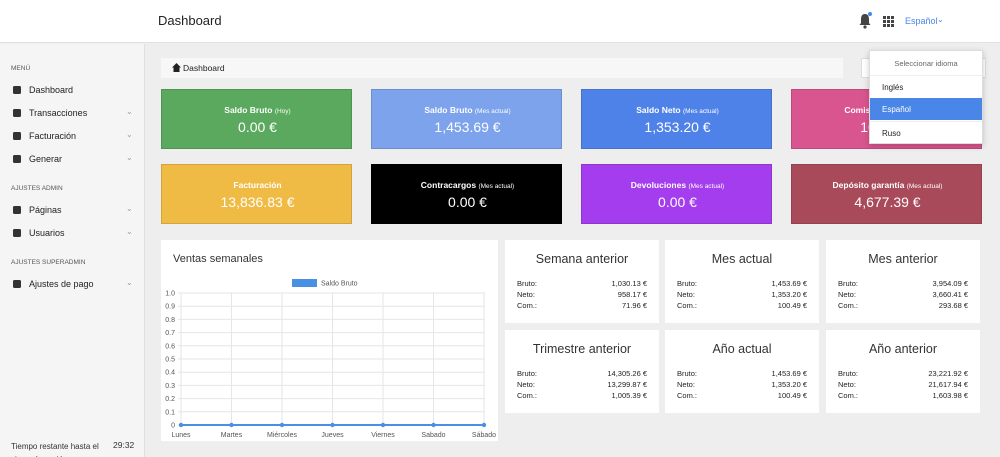  I want to click on sidebar-item: Transacciones, so click(58, 113).